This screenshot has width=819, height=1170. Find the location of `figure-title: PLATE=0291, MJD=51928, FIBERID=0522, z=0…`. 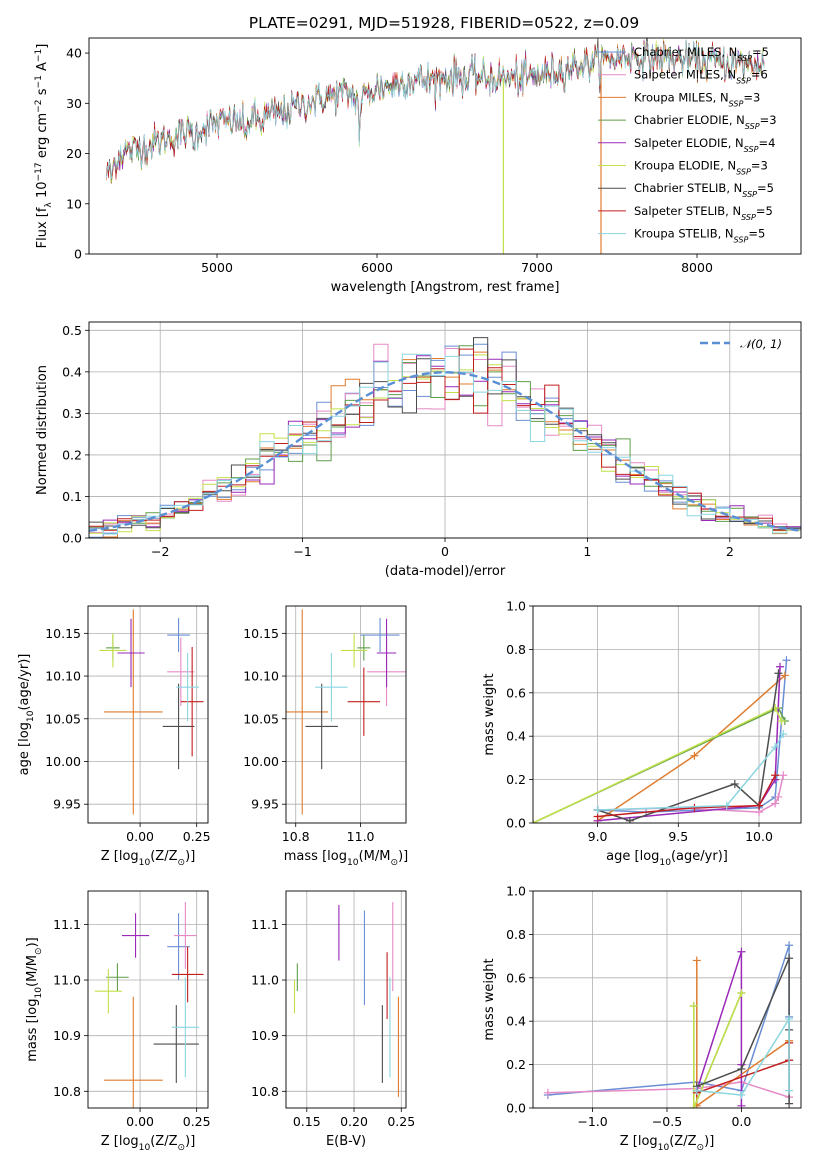

figure-title: PLATE=0291, MJD=51928, FIBERID=0522, z=0… is located at coordinates (444, 23).